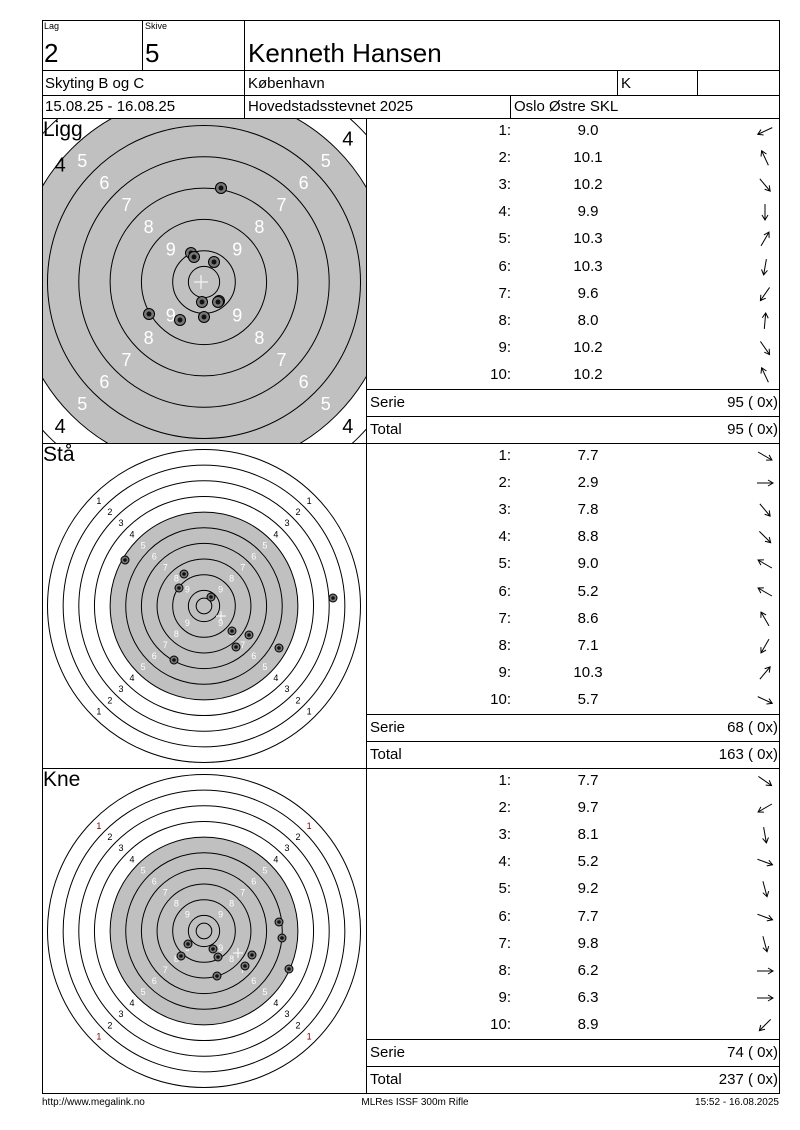  Describe the element at coordinates (504, 943) in the screenshot. I see `shot-number: 7:` at that location.